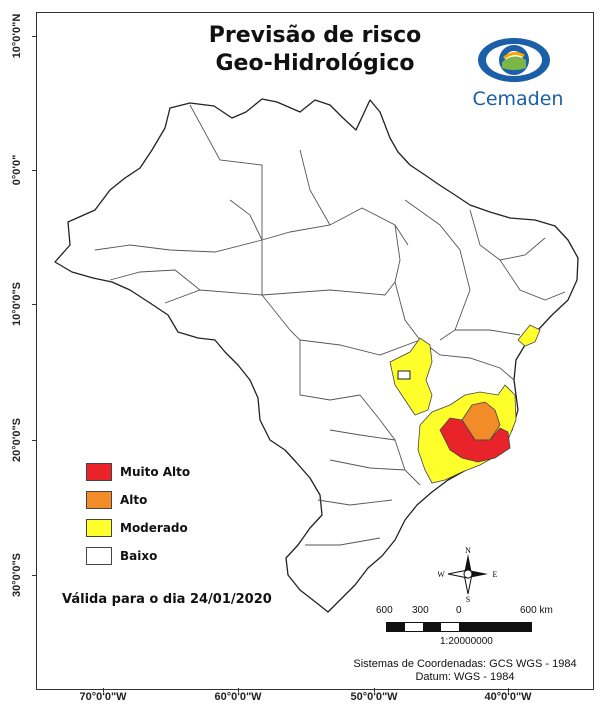 This screenshot has height=709, width=600. Describe the element at coordinates (465, 677) in the screenshot. I see `crs-line-2: Datum: WGS - 1984` at that location.